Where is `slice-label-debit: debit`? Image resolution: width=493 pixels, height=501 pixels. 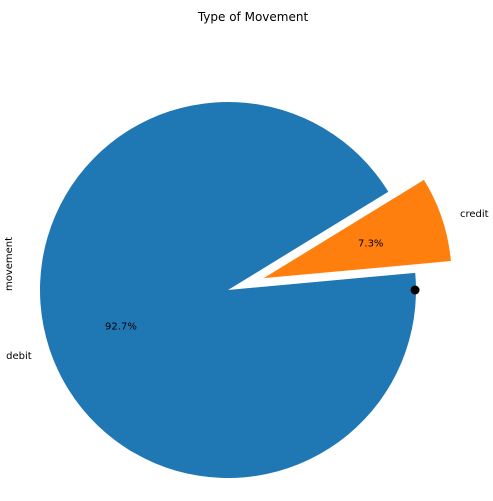
slice-label-debit: debit is located at coordinates (19, 356).